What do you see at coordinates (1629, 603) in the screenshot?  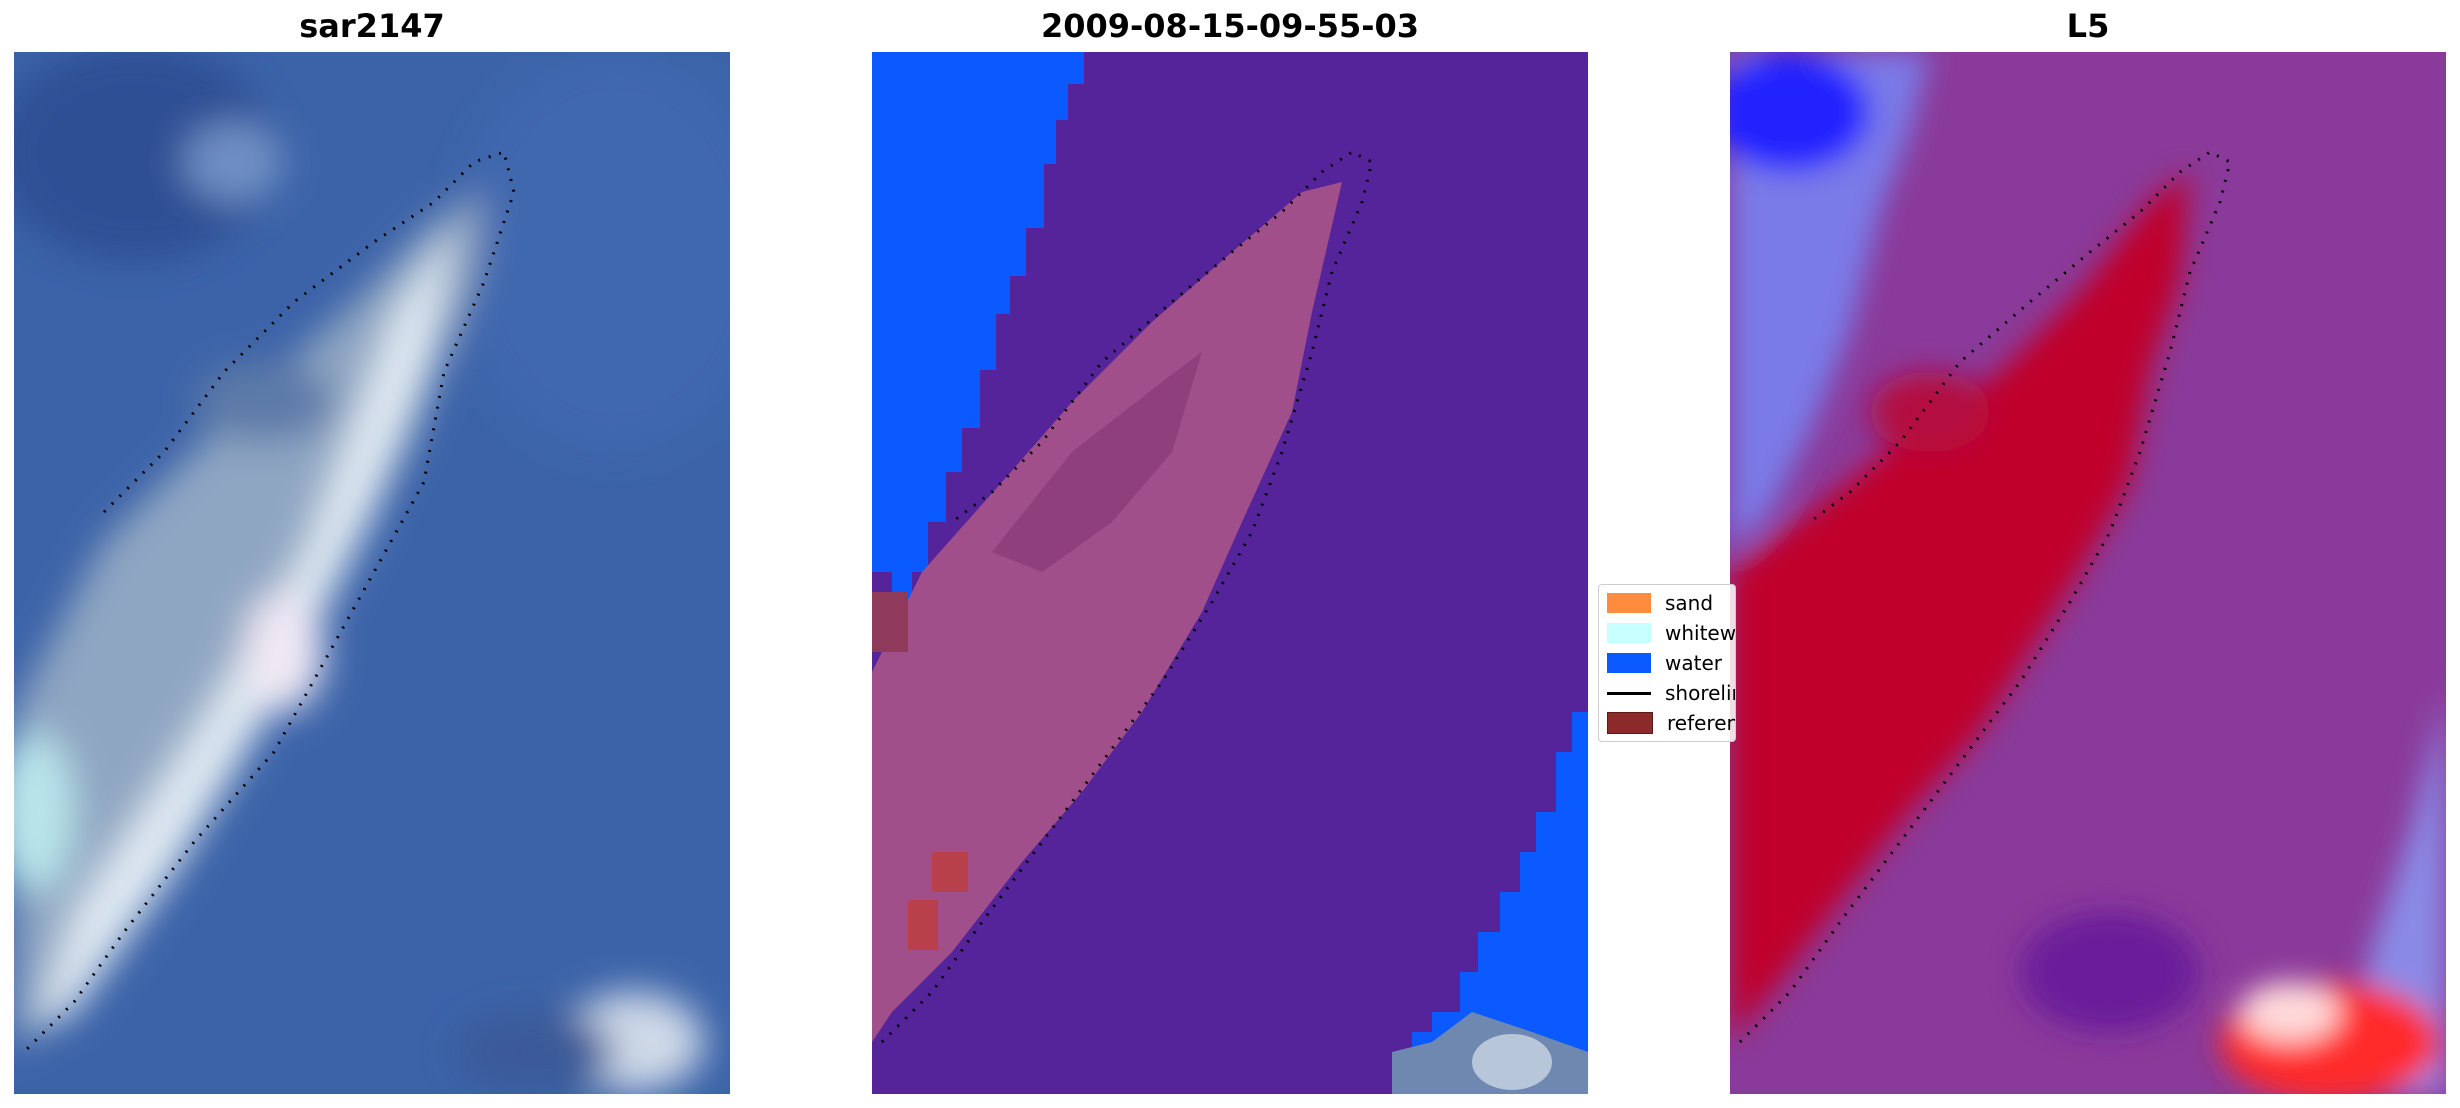 I see `sand-swatch` at bounding box center [1629, 603].